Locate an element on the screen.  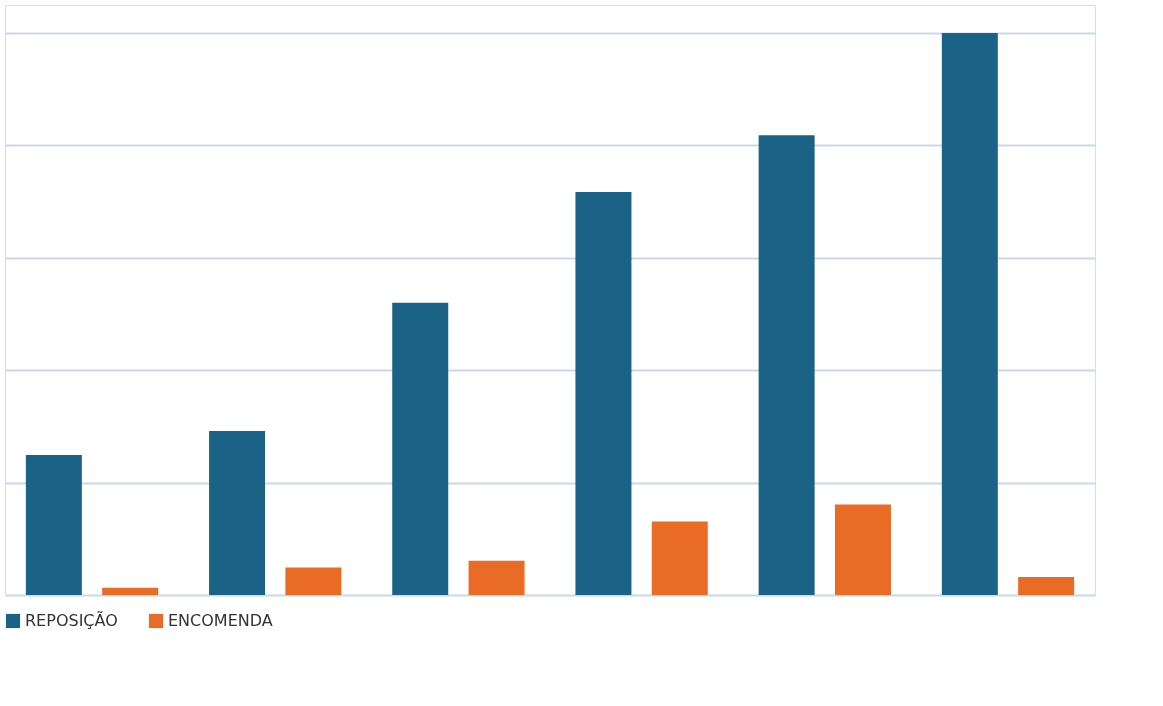
legend-label: REPOSIÇÃO is located at coordinates (71, 620).